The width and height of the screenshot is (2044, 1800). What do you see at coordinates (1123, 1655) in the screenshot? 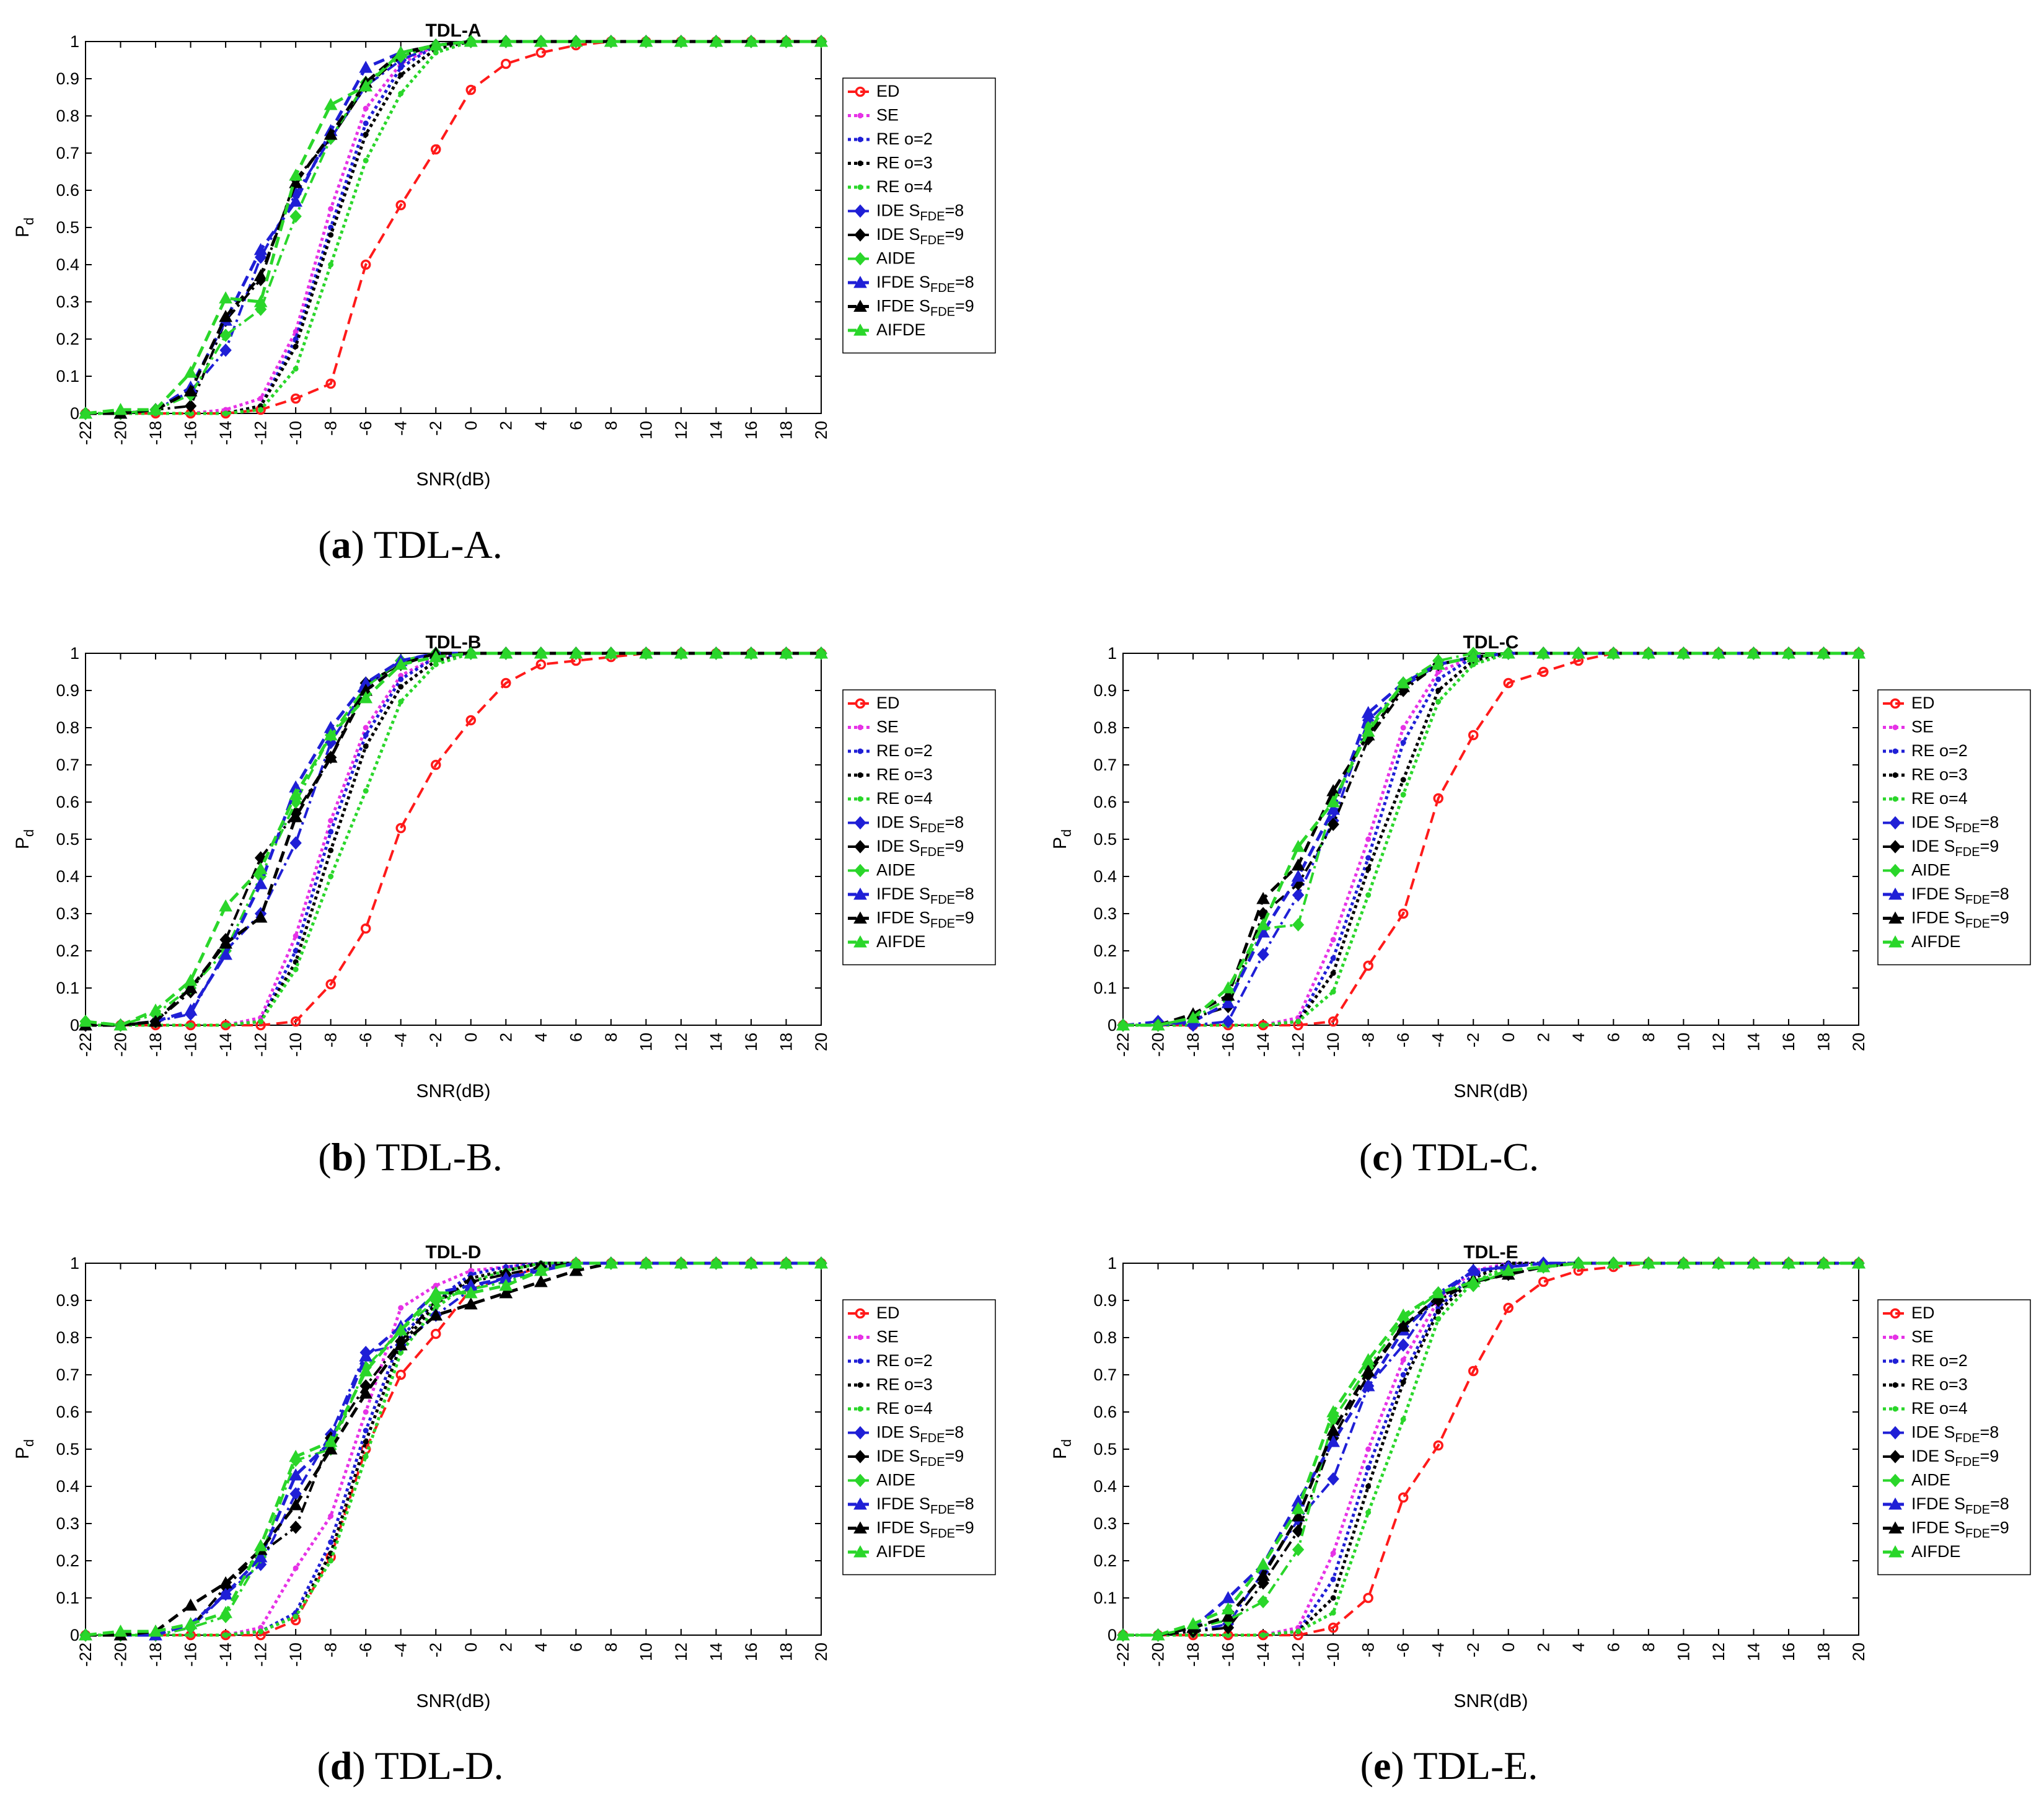
I see `x-tick-label: -22` at bounding box center [1123, 1655].